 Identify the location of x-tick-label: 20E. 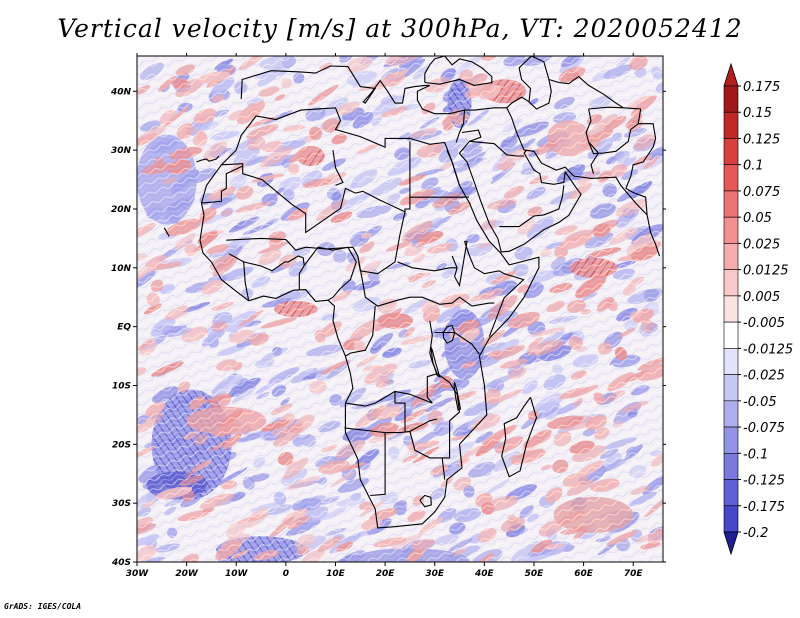
(386, 574).